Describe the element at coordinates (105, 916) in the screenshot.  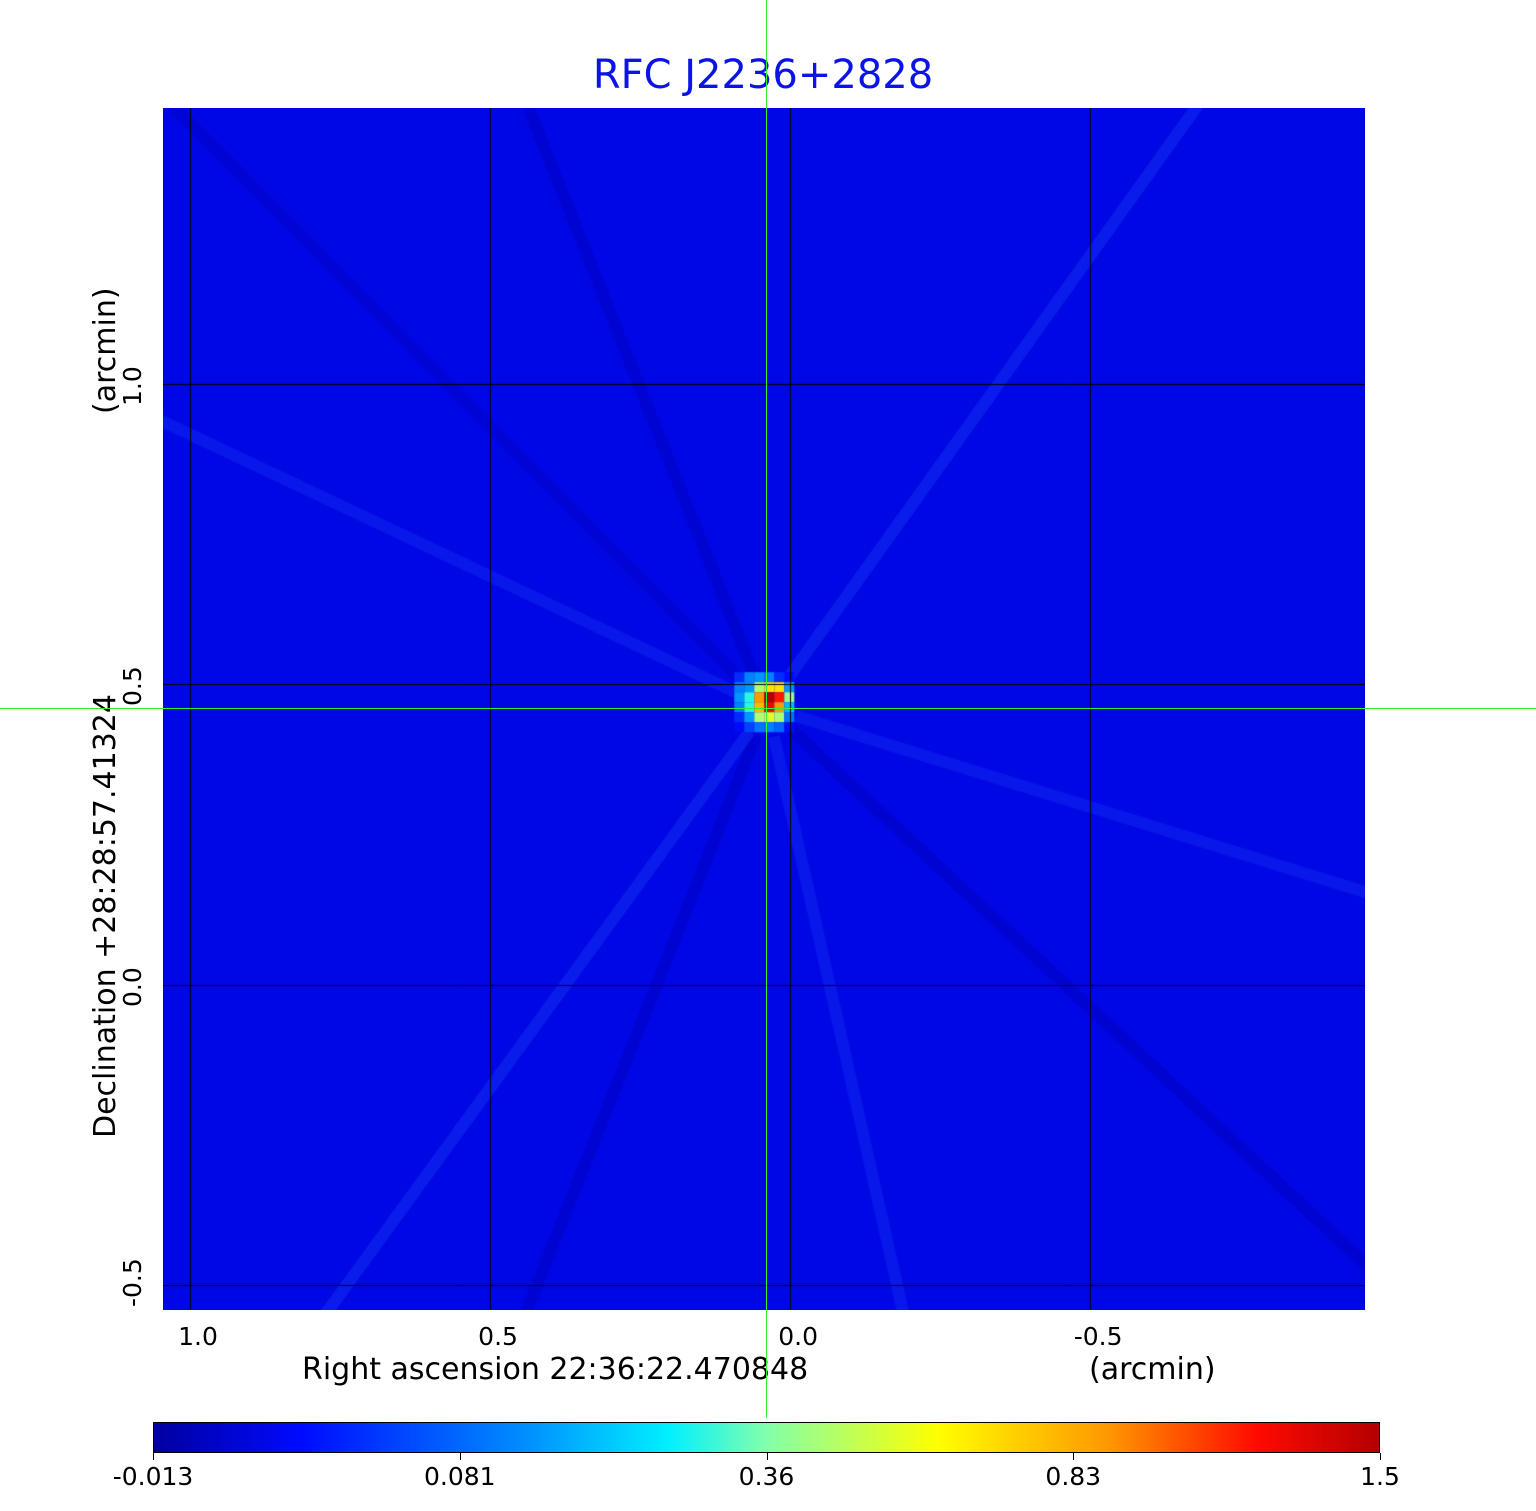
I see `y-axis-label: Declination +28:28:57.41324` at that location.